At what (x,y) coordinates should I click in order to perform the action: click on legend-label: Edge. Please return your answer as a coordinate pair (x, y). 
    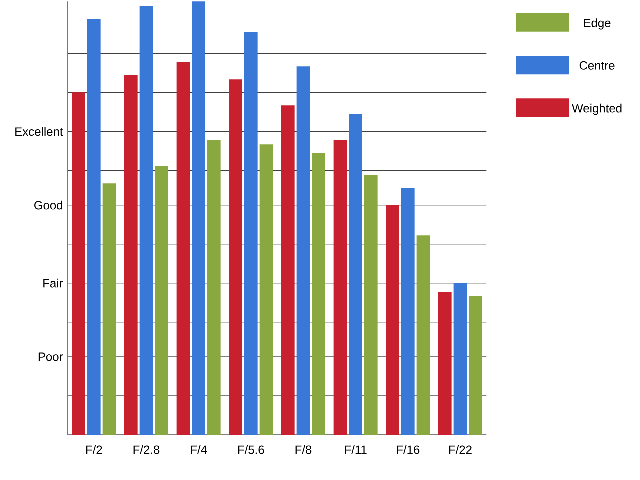
    Looking at the image, I should click on (597, 24).